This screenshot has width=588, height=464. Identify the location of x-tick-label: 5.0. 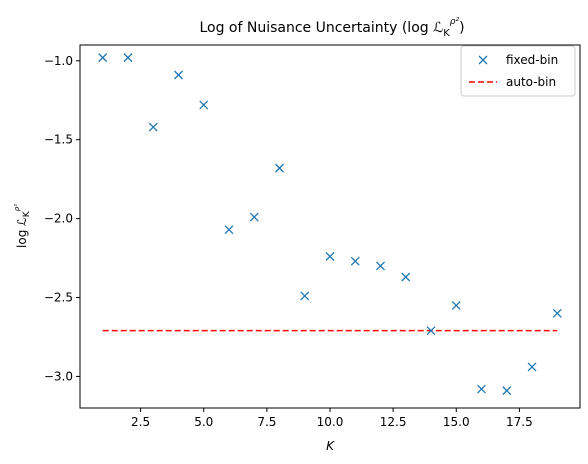
(203, 422).